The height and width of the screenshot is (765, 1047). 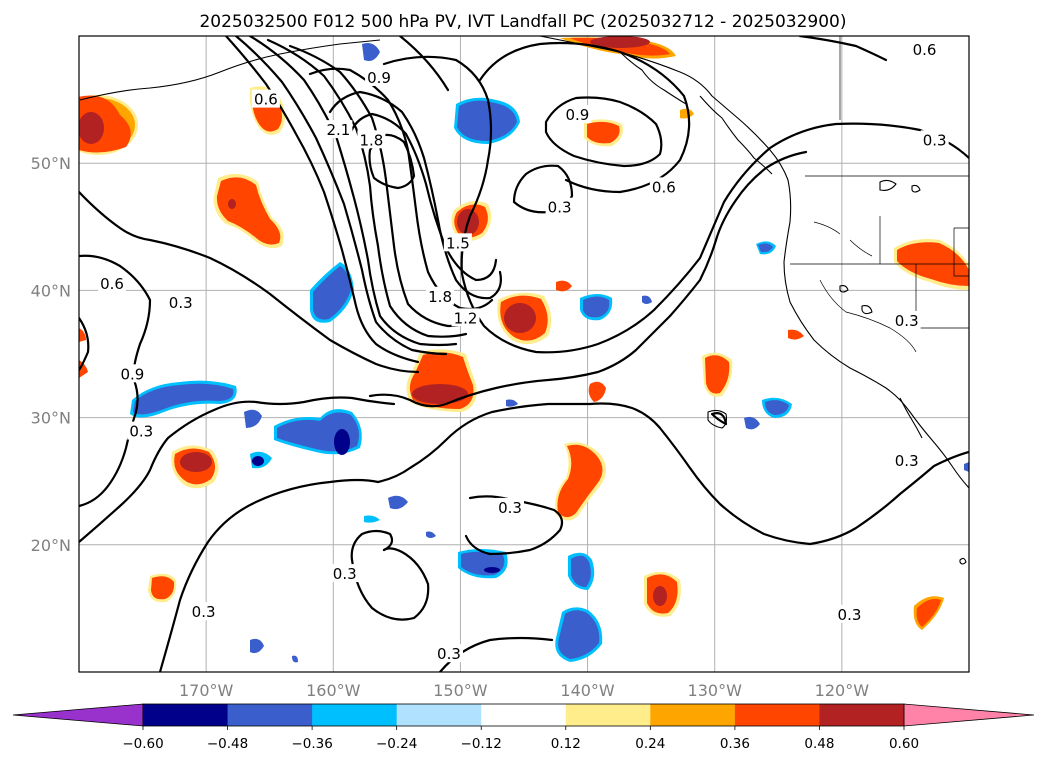 I want to click on colorbar-tick-label: −0.24, so click(x=396, y=744).